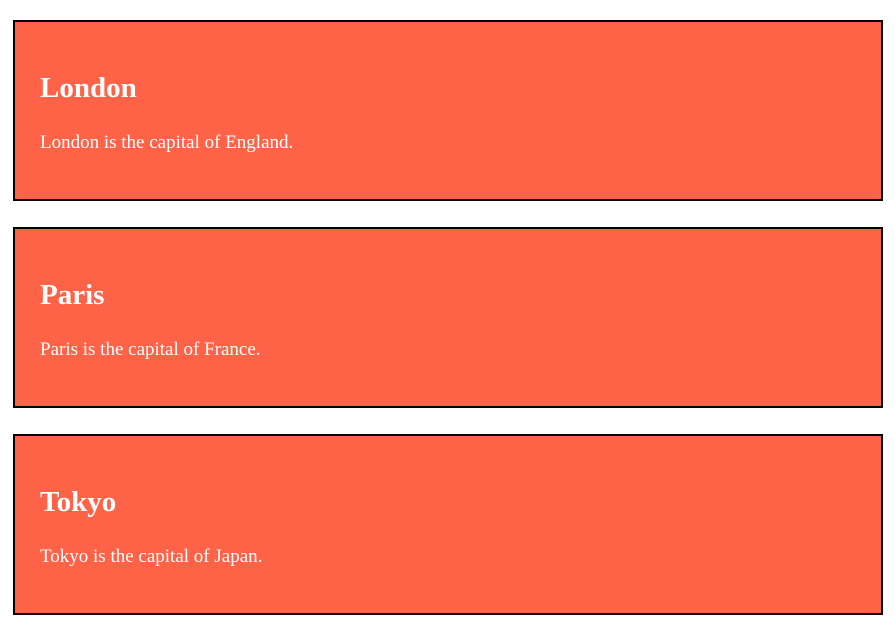 Image resolution: width=895 pixels, height=635 pixels. I want to click on city-description: Tokyo is the capital of Japan., so click(151, 556).